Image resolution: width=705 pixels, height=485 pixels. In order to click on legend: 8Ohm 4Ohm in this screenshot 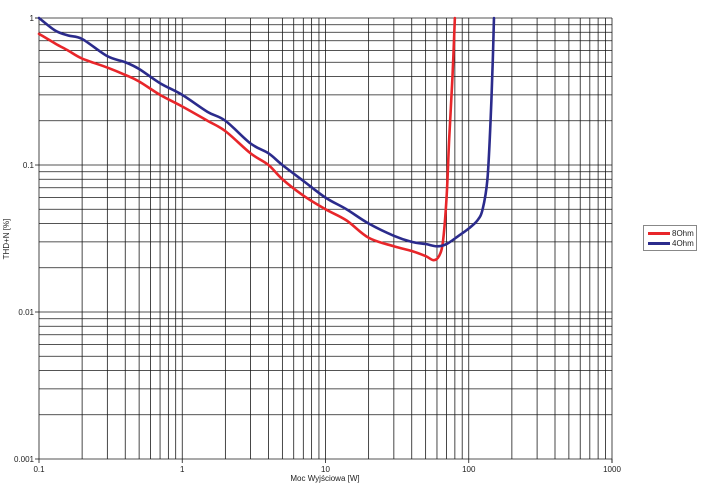, I will do `click(670, 238)`.